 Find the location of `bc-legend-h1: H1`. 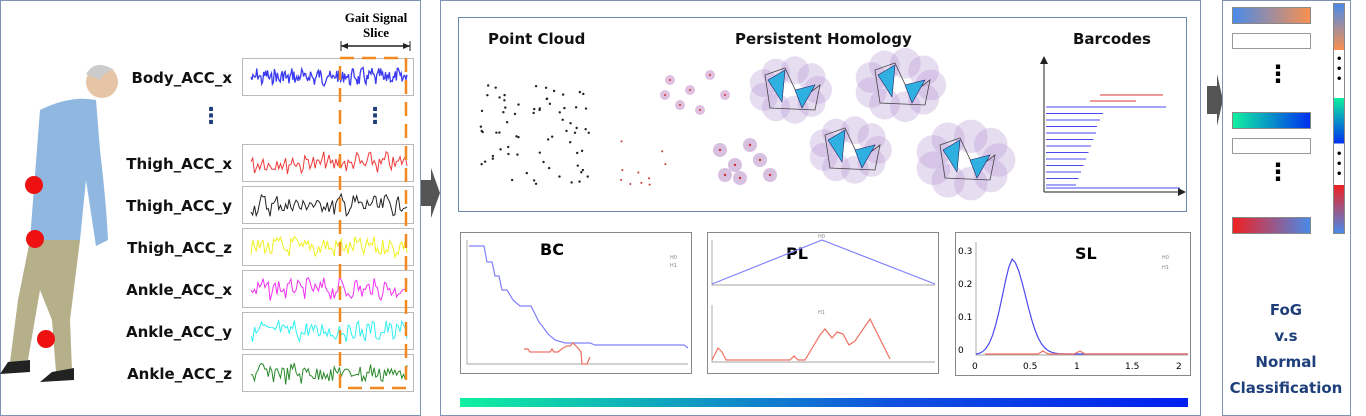

bc-legend-h1: H1 is located at coordinates (673, 266).